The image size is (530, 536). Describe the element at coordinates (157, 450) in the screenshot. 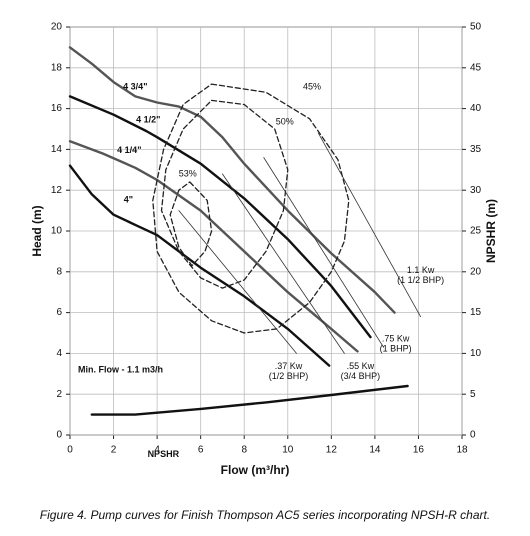

I see `x-tick-label: 4` at that location.